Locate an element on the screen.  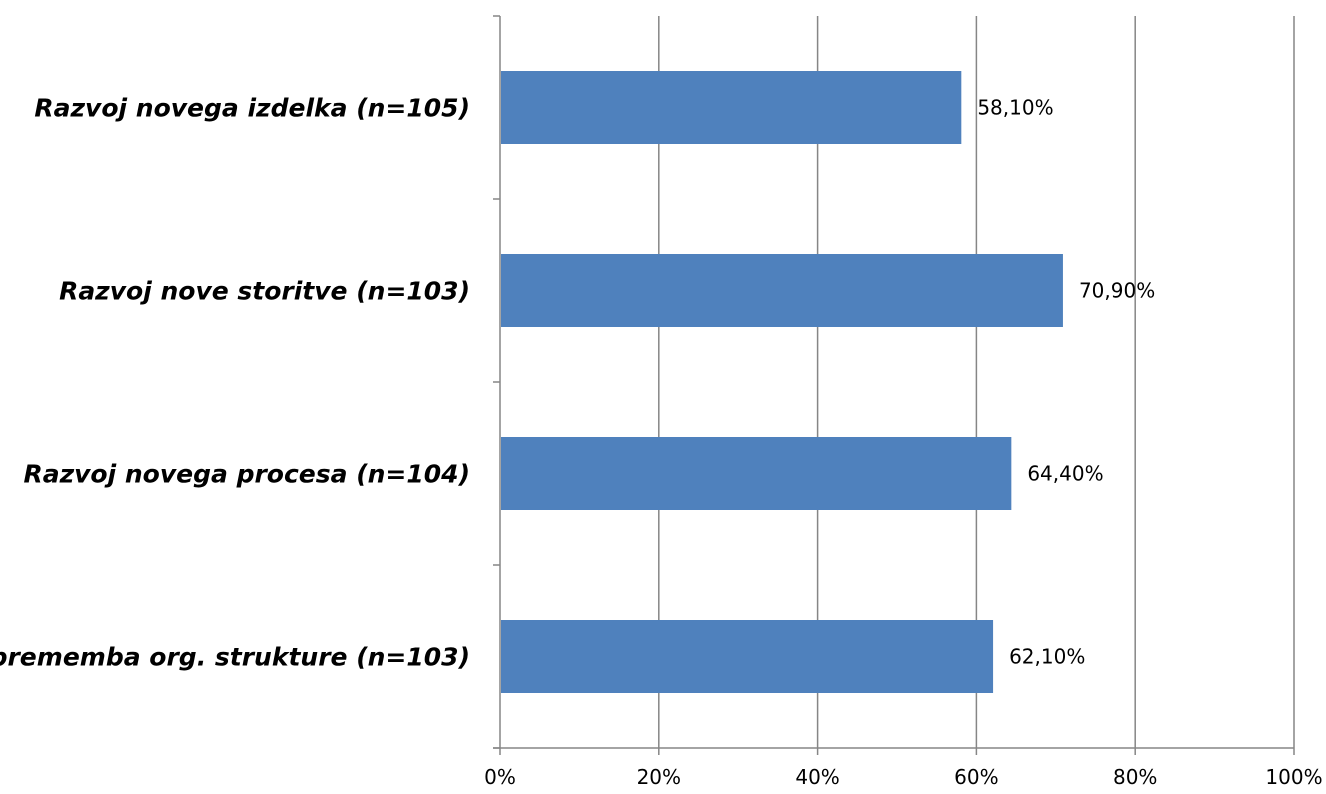
category-label: Razvoj nove storitve (n=103) is located at coordinates (264, 291).